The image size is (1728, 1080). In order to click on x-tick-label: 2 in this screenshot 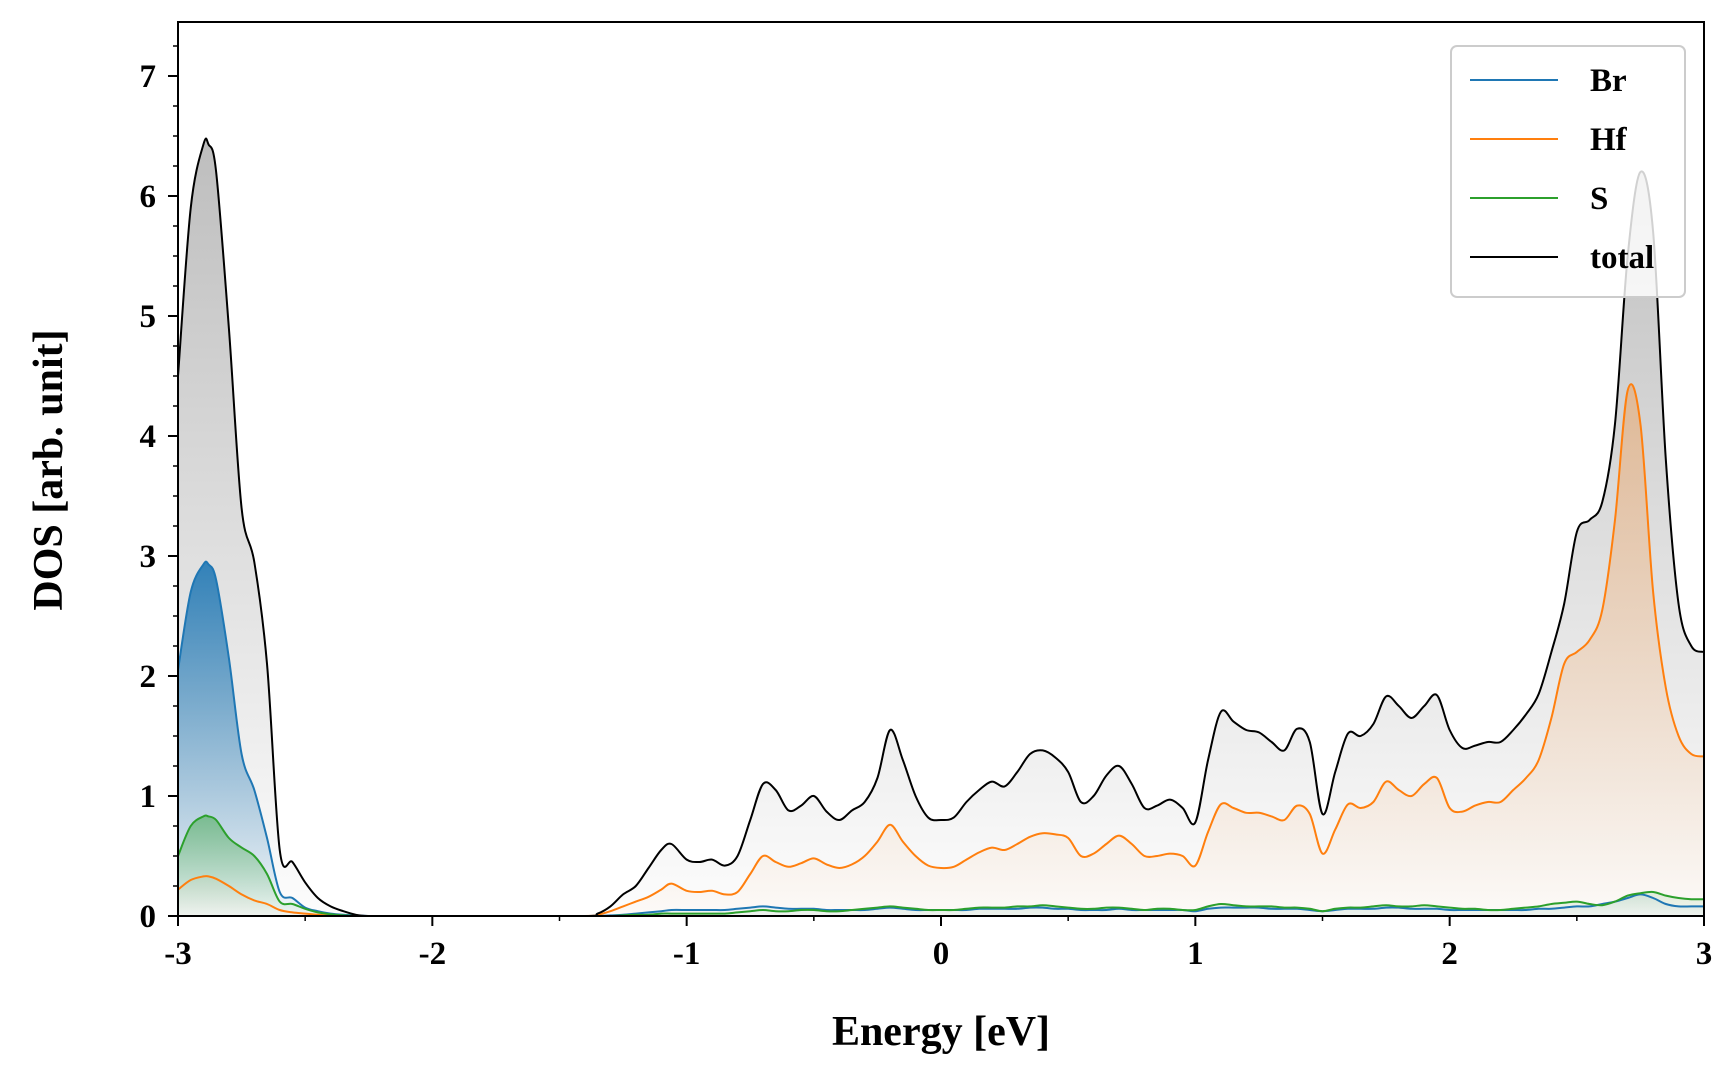, I will do `click(1449, 954)`.